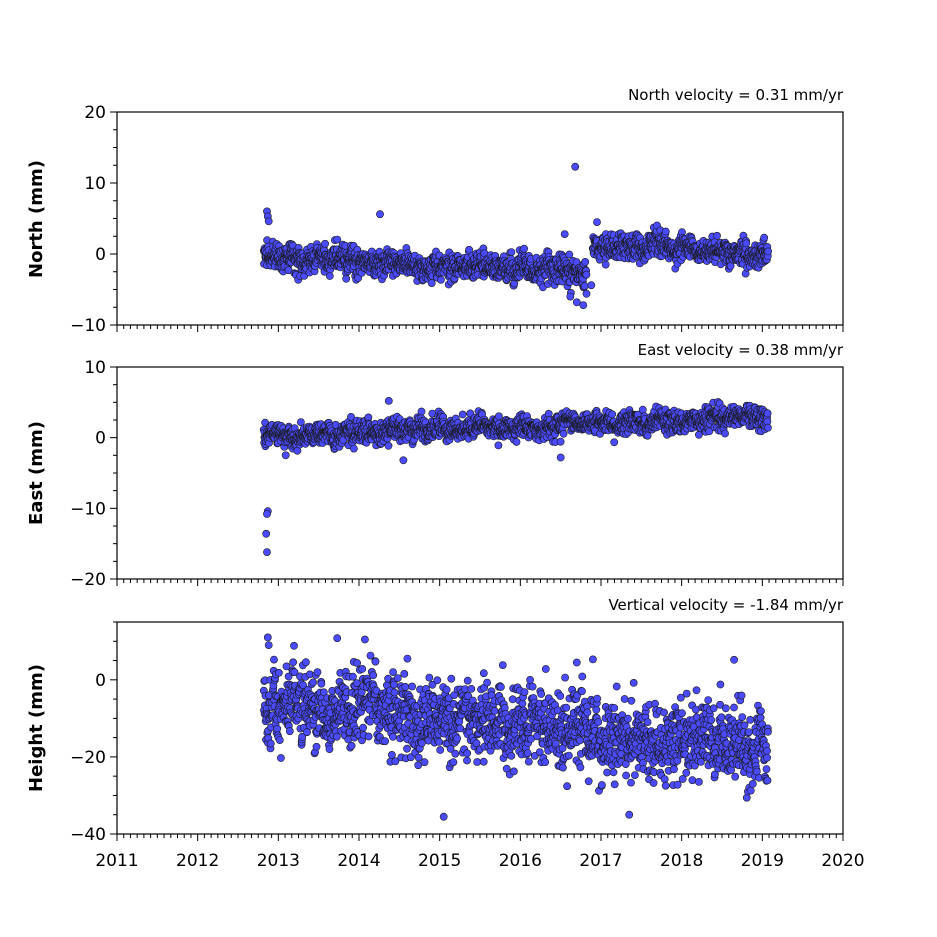 This screenshot has width=937, height=937. I want to click on north-y-tick-label: −10, so click(88, 326).